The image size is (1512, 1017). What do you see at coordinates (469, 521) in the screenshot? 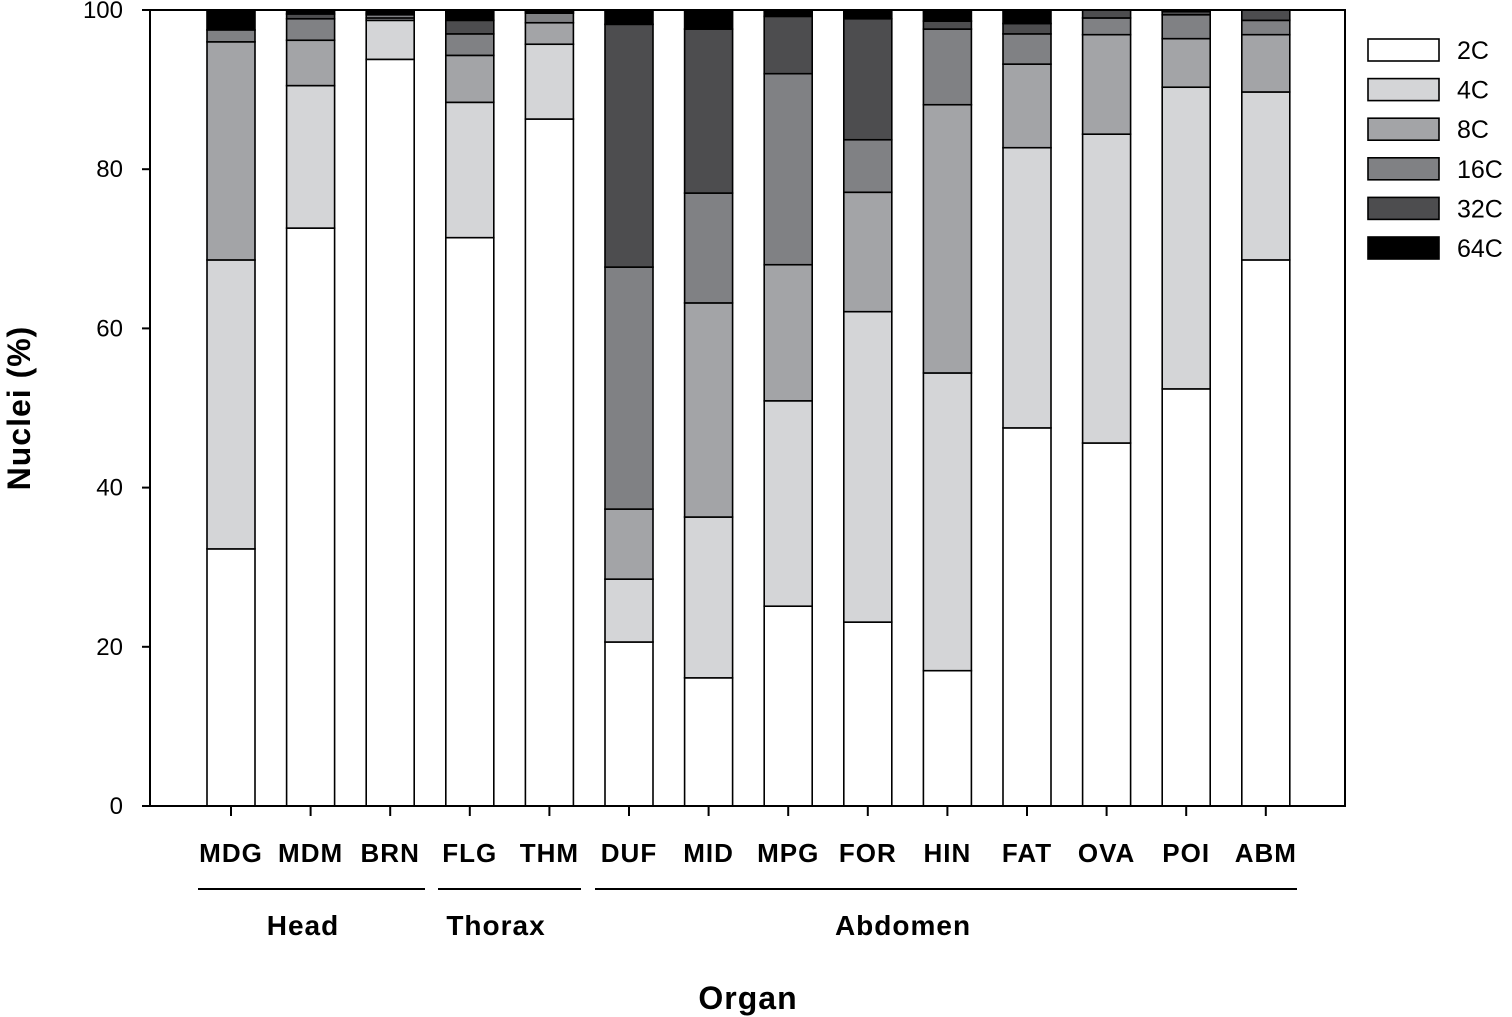
I see `bar-segment-FLG-2C` at bounding box center [469, 521].